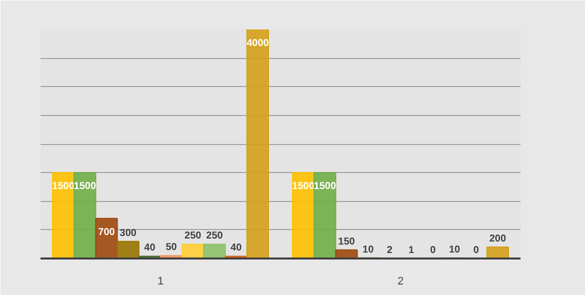 The height and width of the screenshot is (295, 585). I want to click on data-label: 200, so click(497, 239).